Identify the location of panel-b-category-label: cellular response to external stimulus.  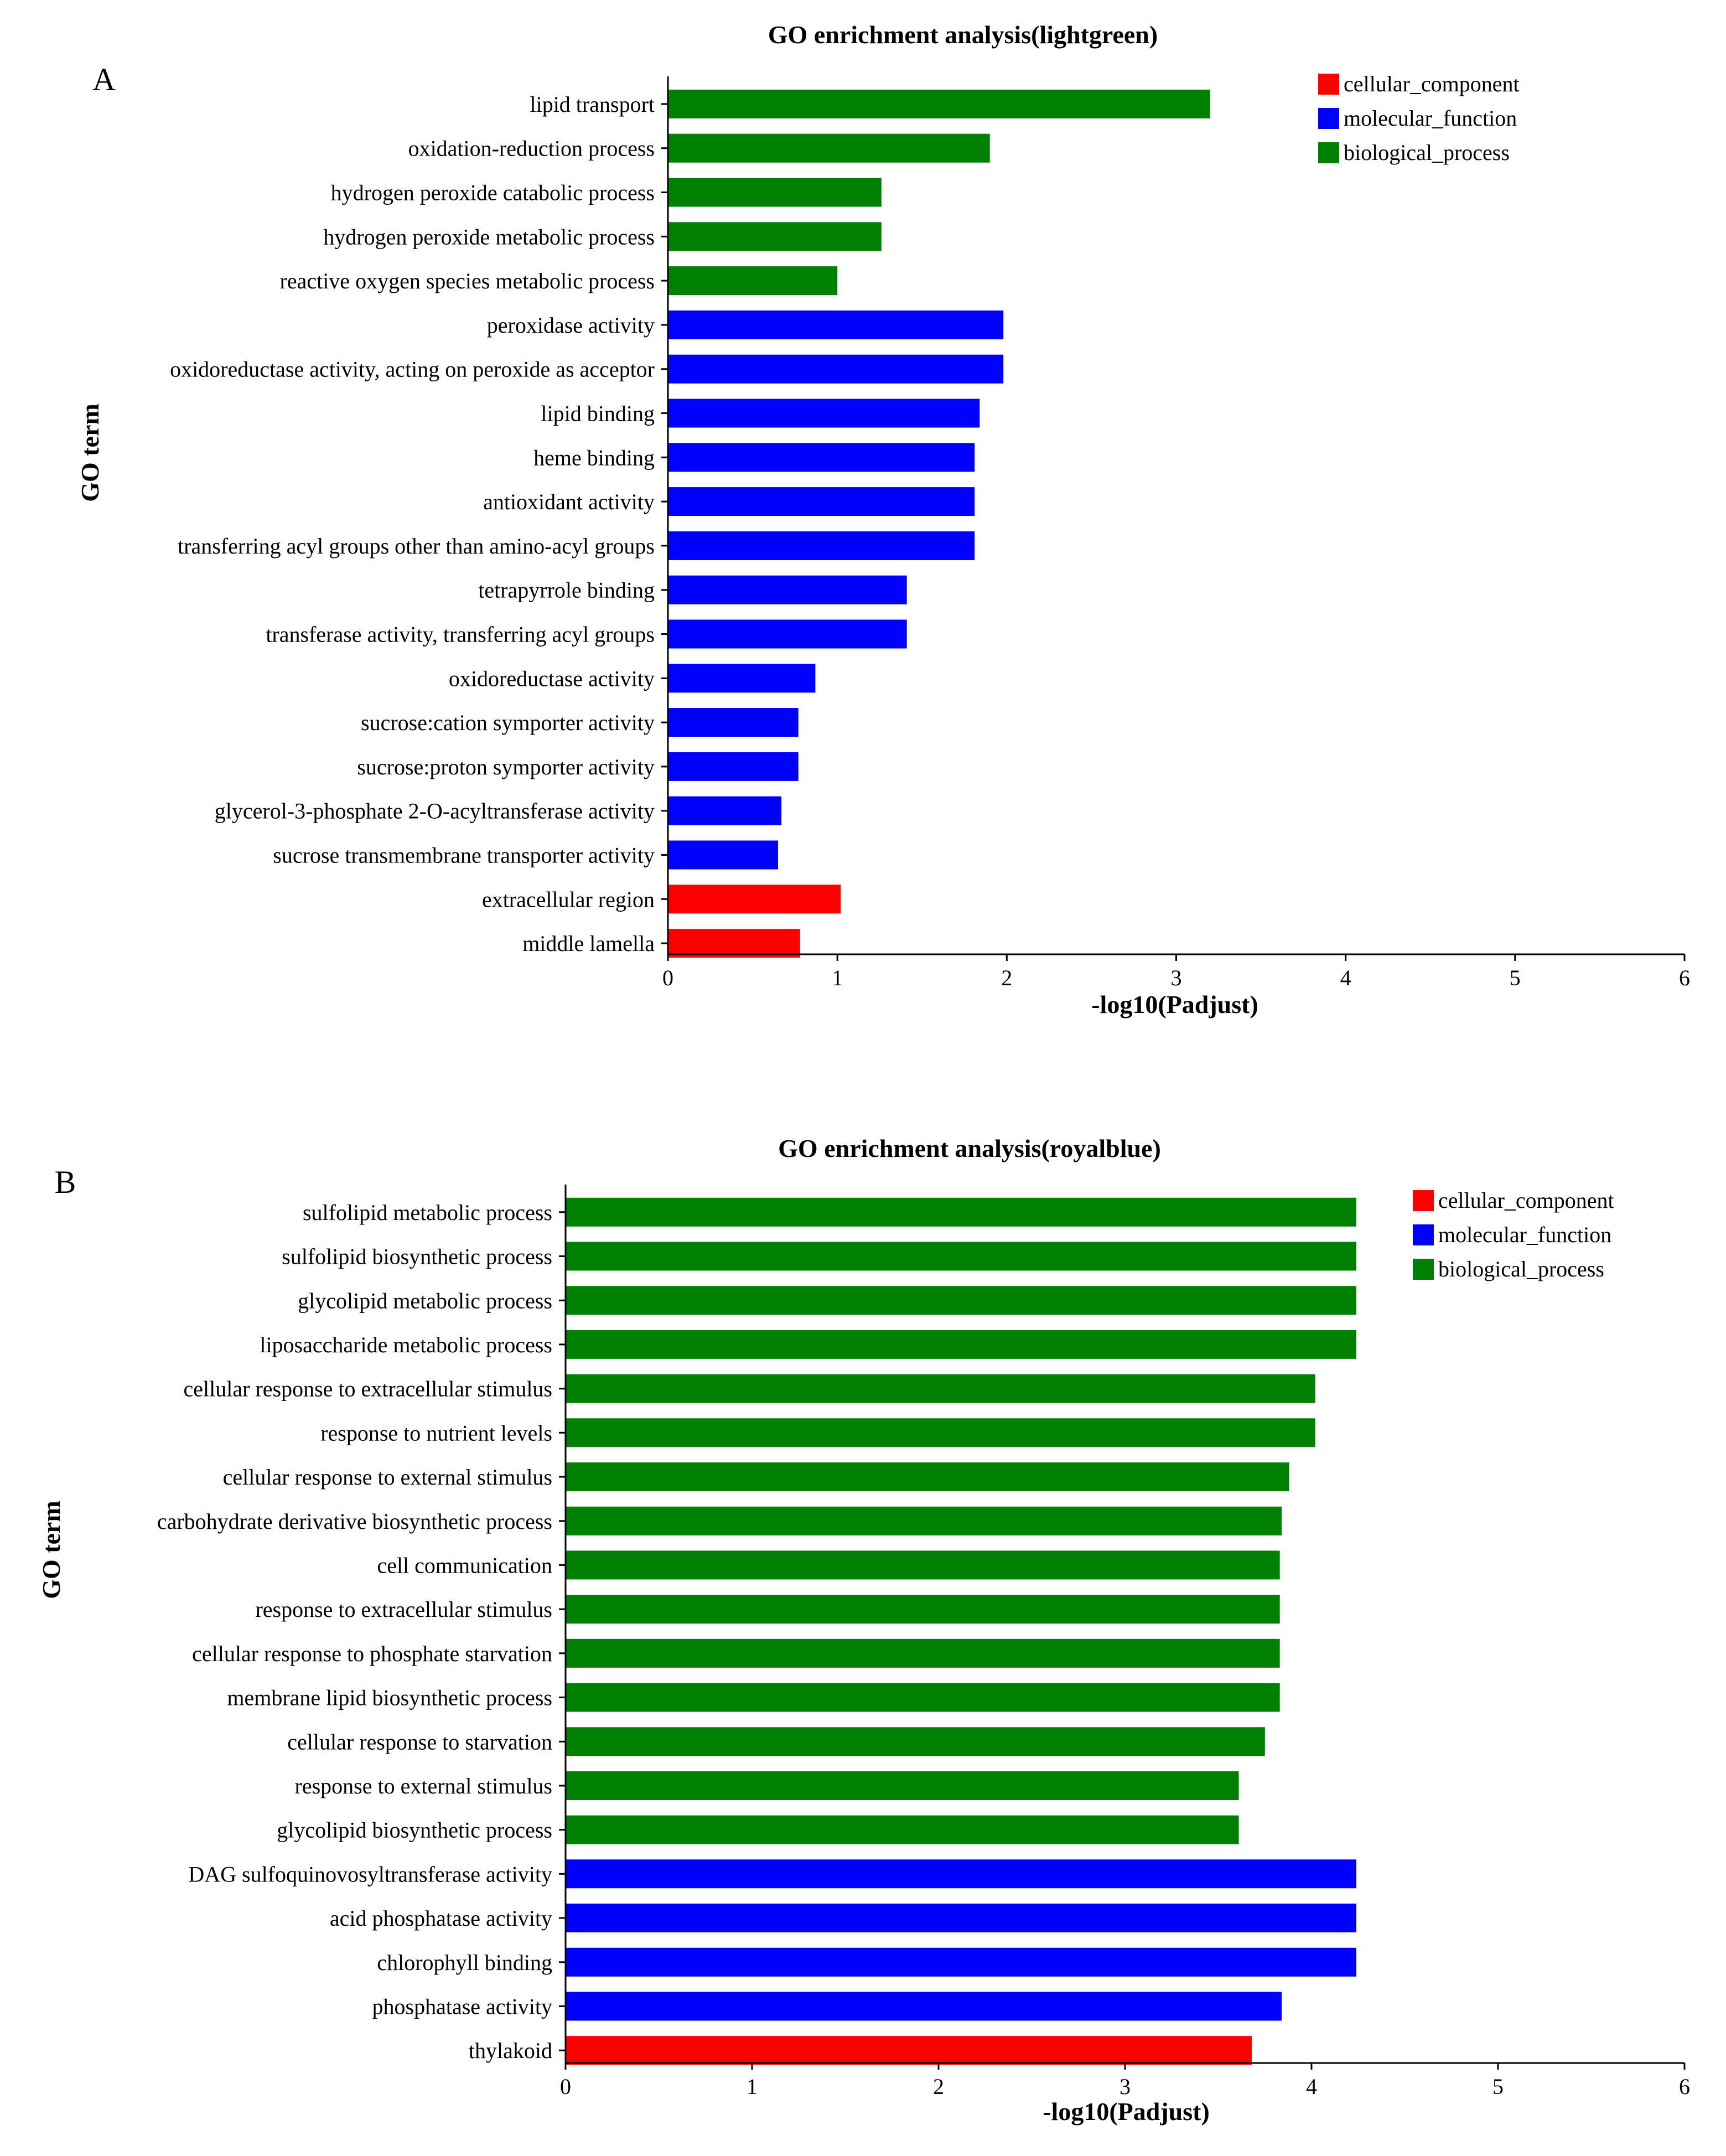
(387, 1477).